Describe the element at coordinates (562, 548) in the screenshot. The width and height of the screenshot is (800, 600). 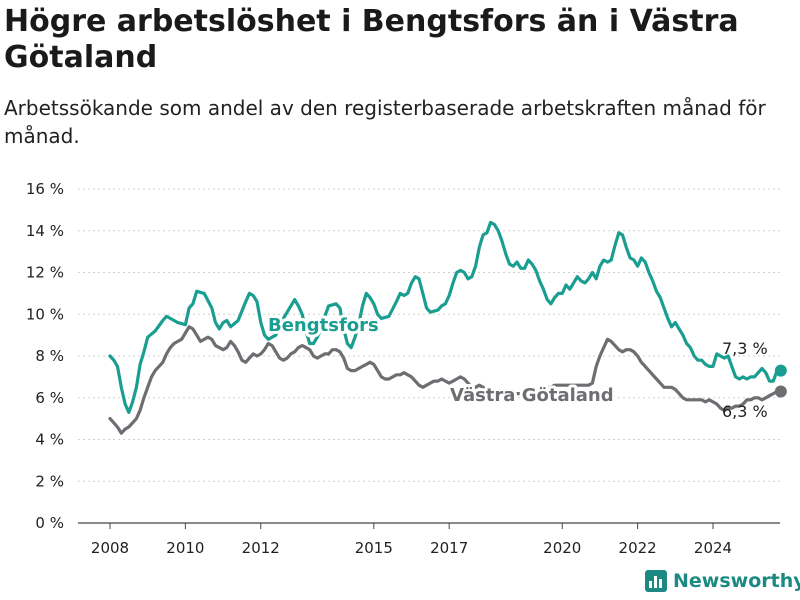
I see `x-tick-label: 2020` at that location.